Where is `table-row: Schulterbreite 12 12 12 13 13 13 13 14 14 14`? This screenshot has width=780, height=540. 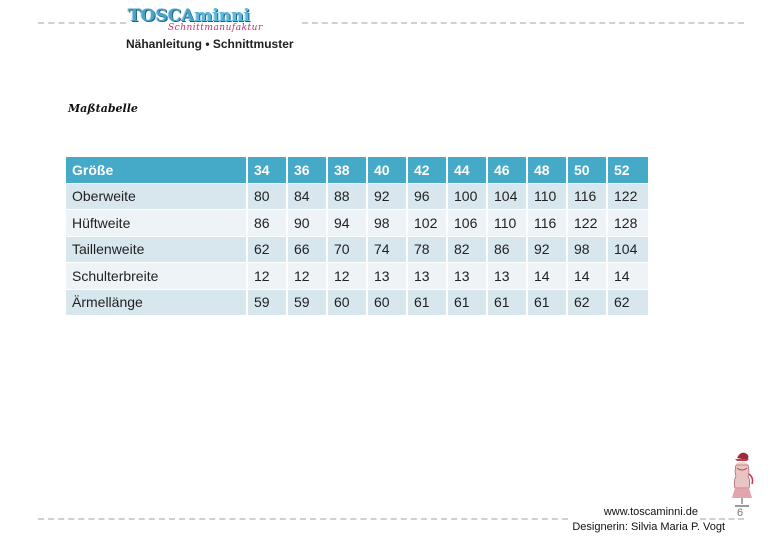
table-row: Schulterbreite 12 12 12 13 13 13 13 14 14 14 is located at coordinates (357, 276).